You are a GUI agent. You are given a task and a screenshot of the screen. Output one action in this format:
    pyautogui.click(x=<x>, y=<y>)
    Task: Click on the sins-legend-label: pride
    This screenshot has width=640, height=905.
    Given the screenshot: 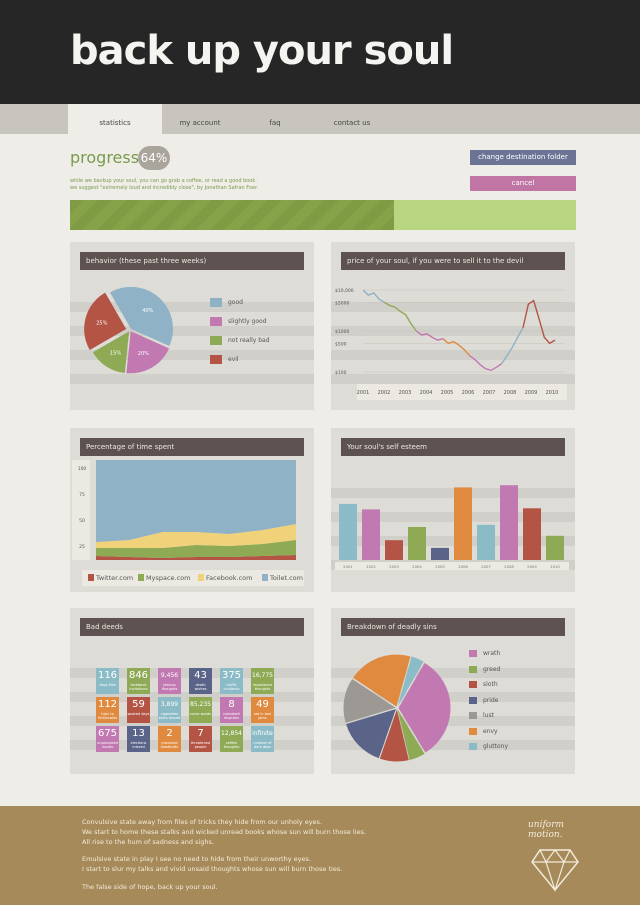 What is the action you would take?
    pyautogui.click(x=490, y=700)
    